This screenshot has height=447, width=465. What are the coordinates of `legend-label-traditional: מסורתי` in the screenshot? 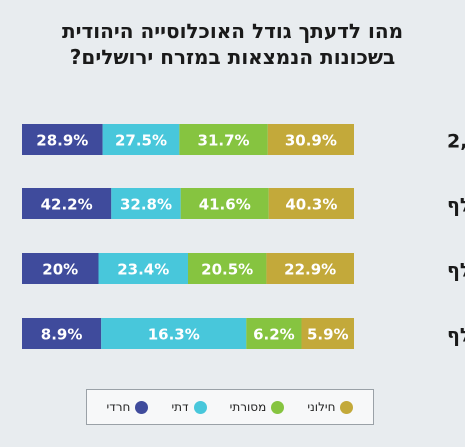 It's located at (248, 407).